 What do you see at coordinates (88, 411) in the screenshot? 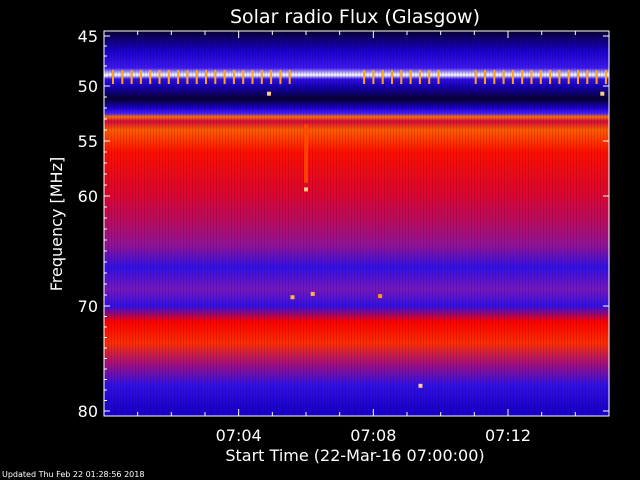
I see `y-tick-label: 80` at bounding box center [88, 411].